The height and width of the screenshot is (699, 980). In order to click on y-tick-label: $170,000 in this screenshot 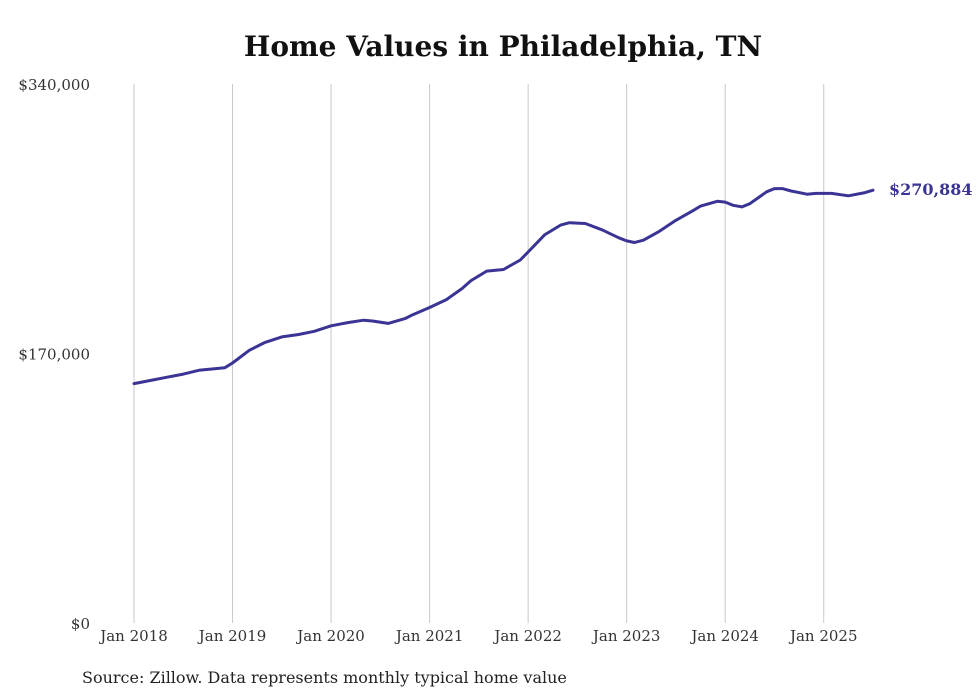, I will do `click(54, 355)`.